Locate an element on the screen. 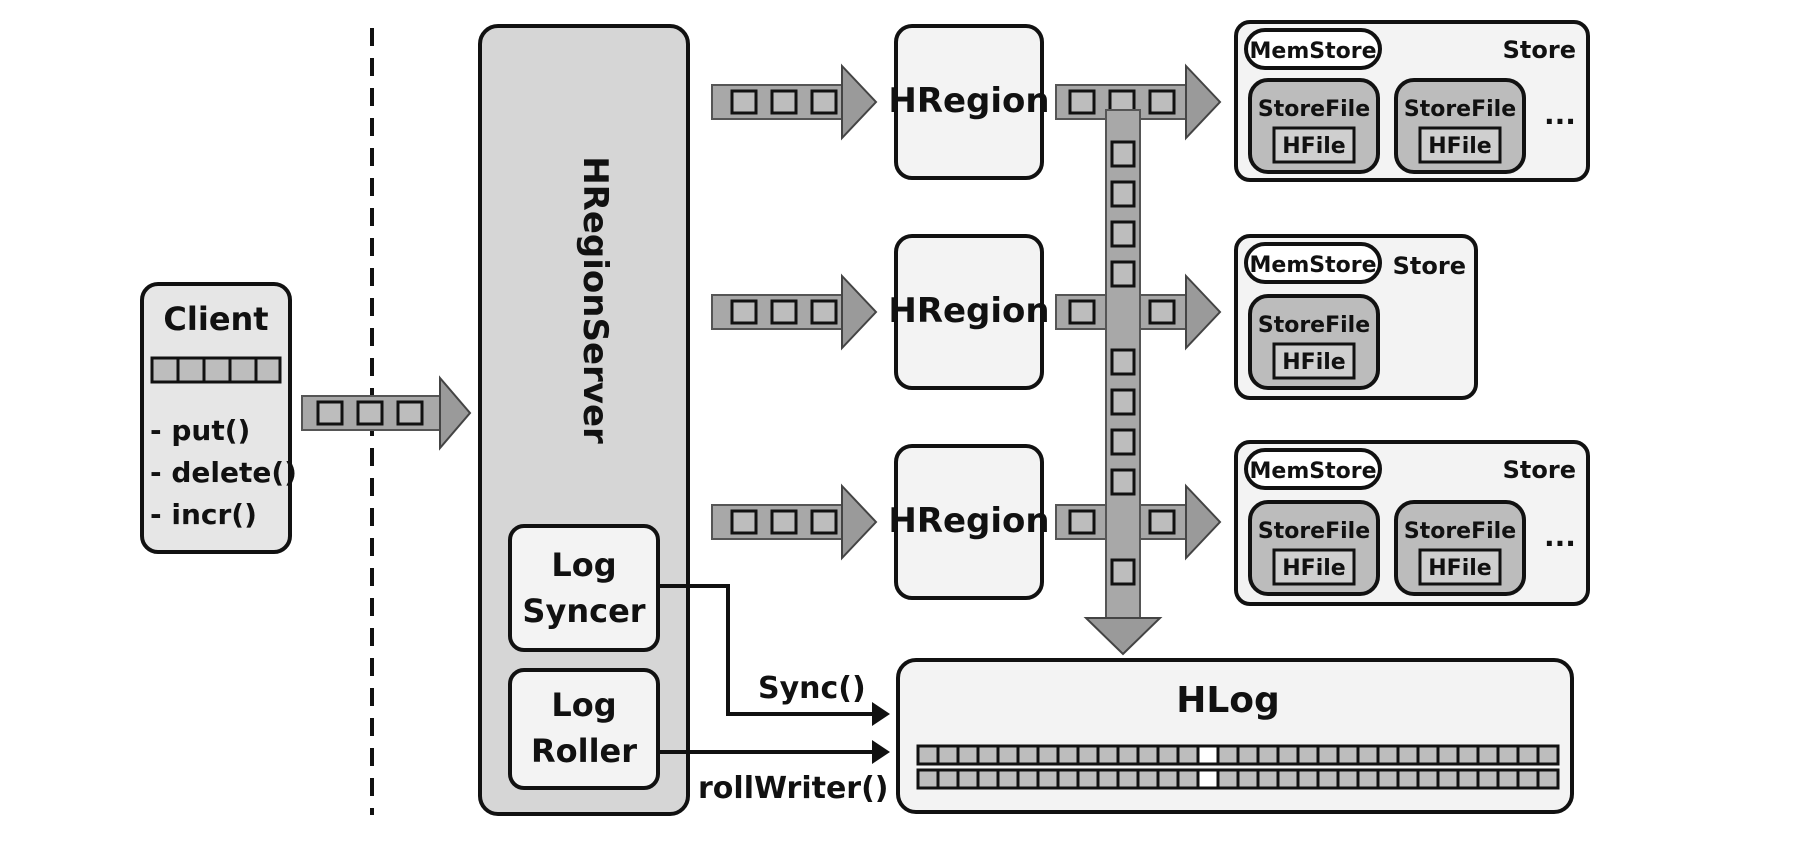 The height and width of the screenshot is (843, 1795). client-title: Client is located at coordinates (215, 319).